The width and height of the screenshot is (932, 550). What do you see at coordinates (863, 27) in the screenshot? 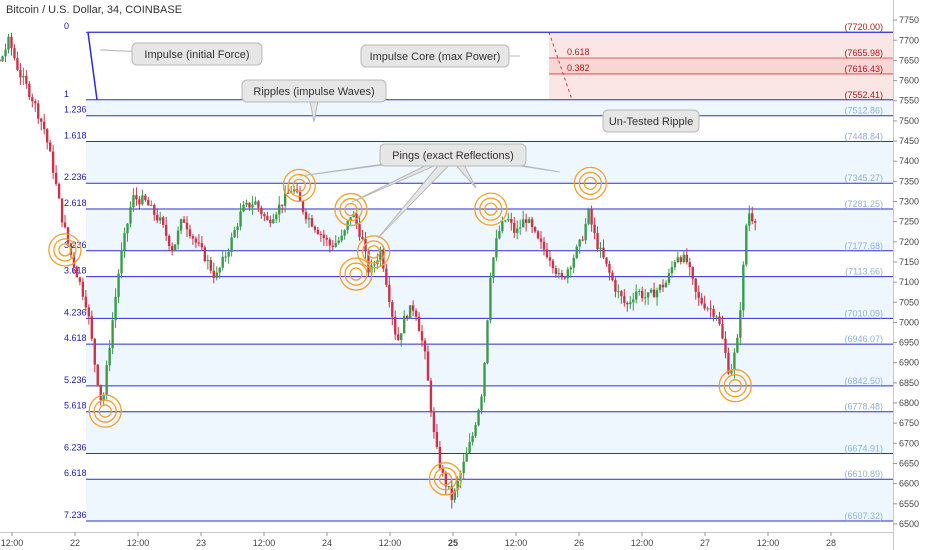
I see `fib-price-label: (7720.00)` at bounding box center [863, 27].